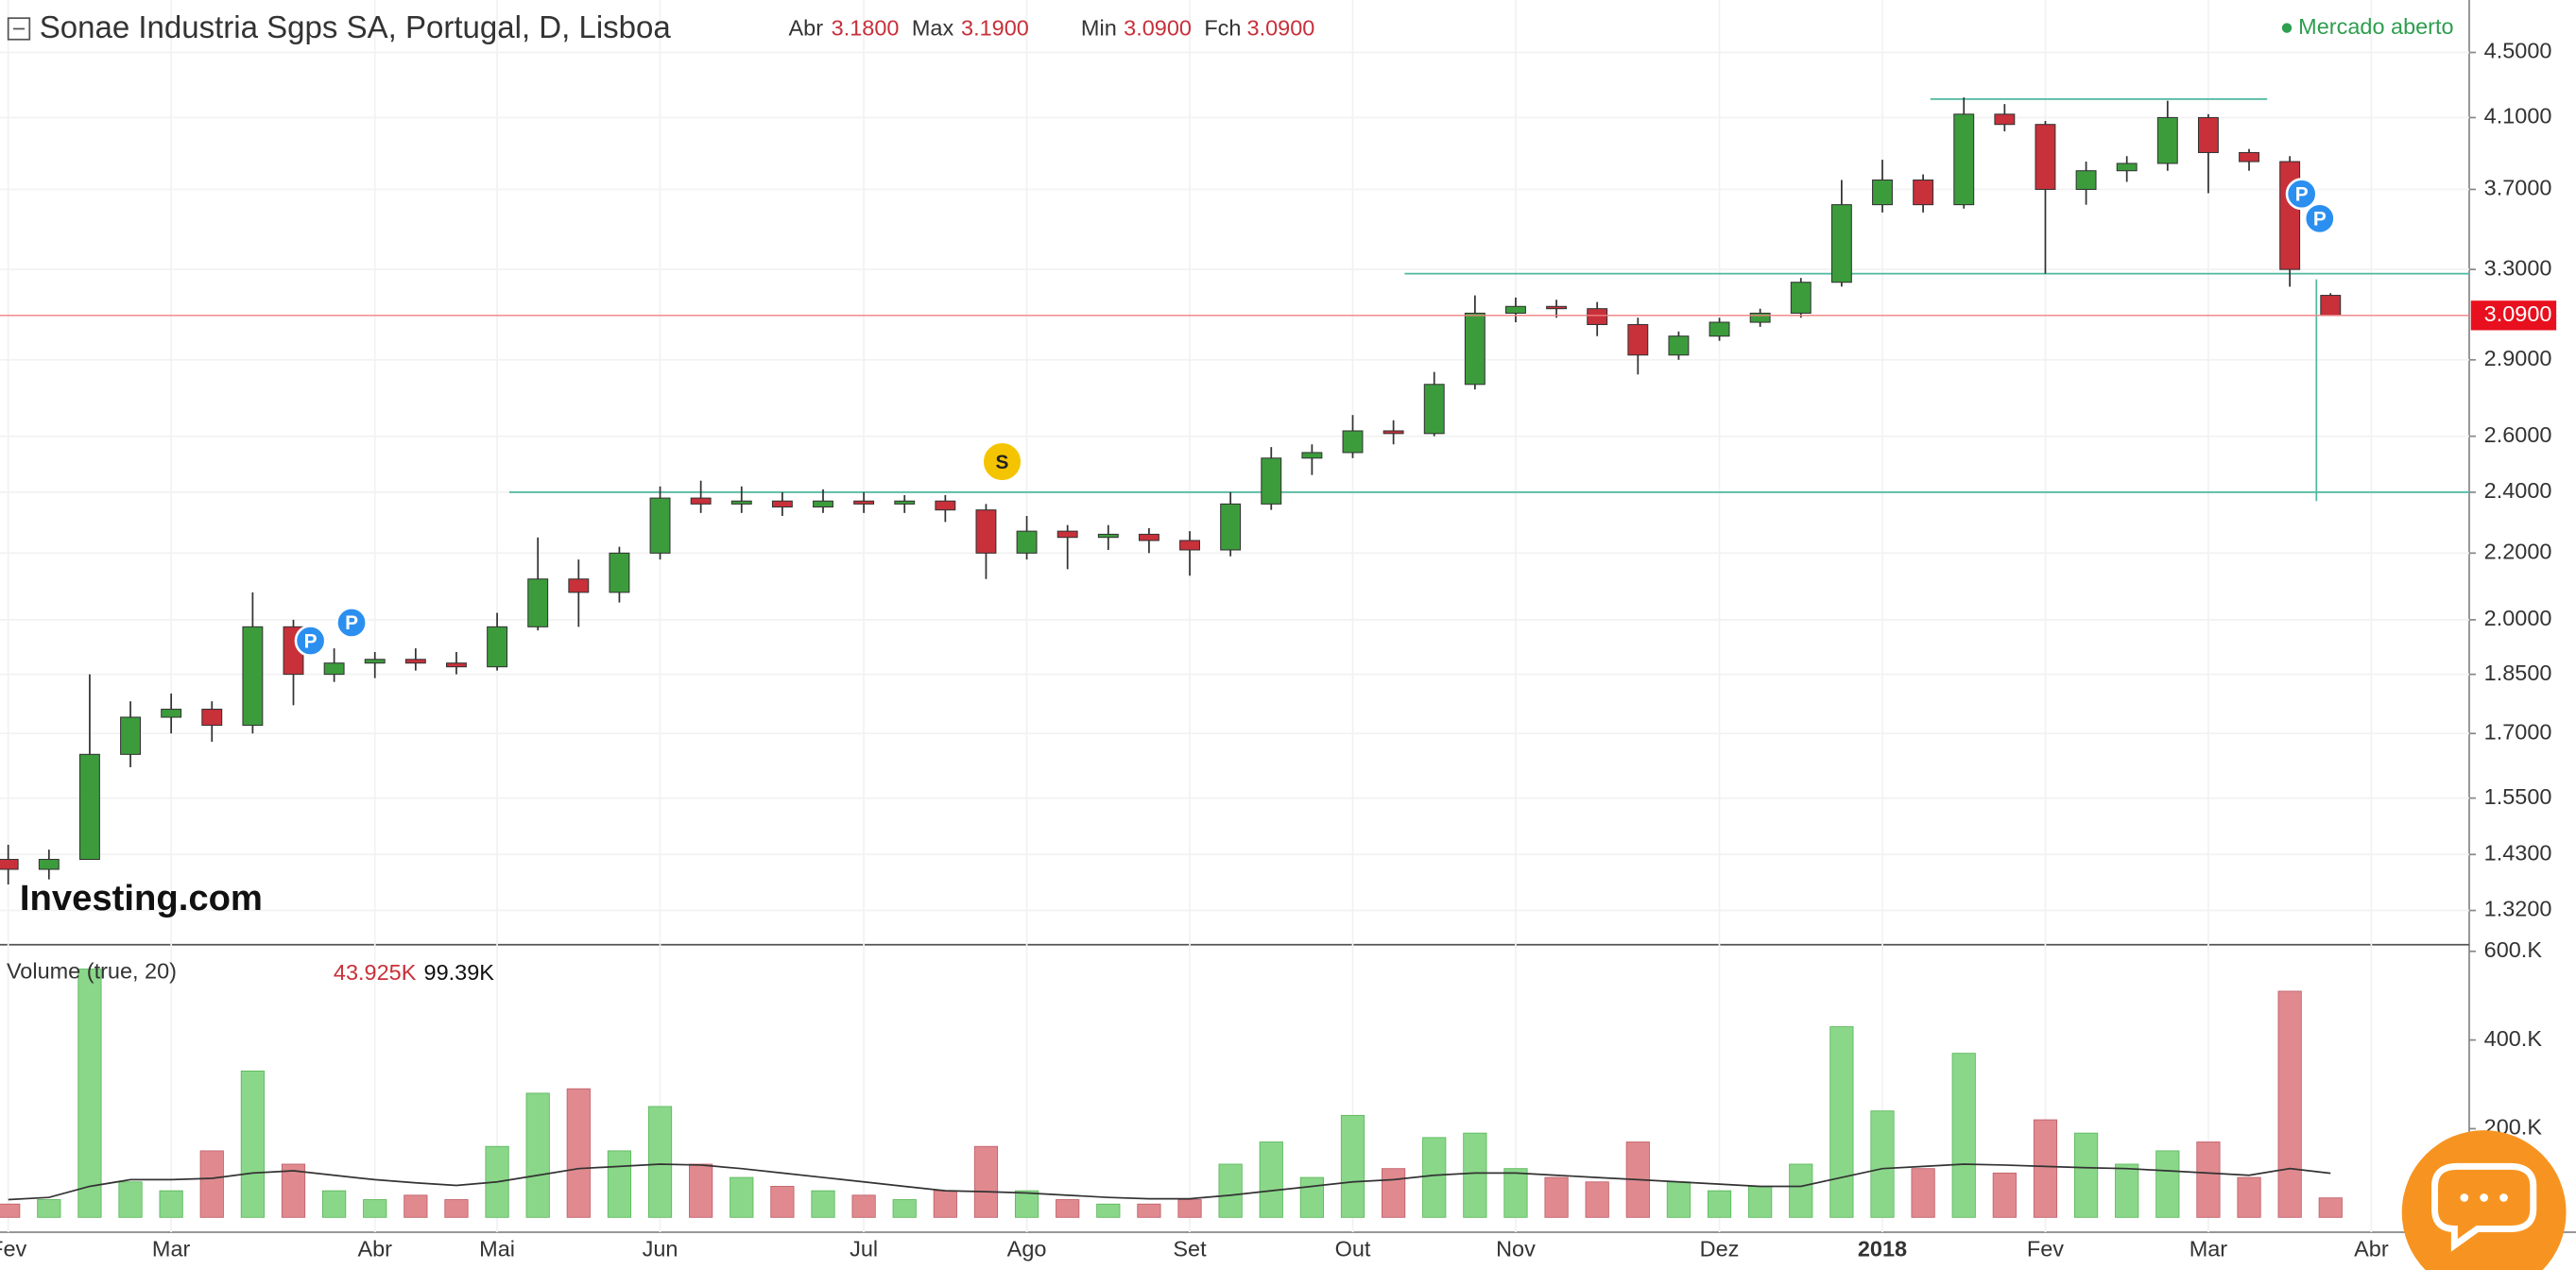 Image resolution: width=2576 pixels, height=1270 pixels. Describe the element at coordinates (375, 972) in the screenshot. I see `legend-value: 43.925K` at that location.